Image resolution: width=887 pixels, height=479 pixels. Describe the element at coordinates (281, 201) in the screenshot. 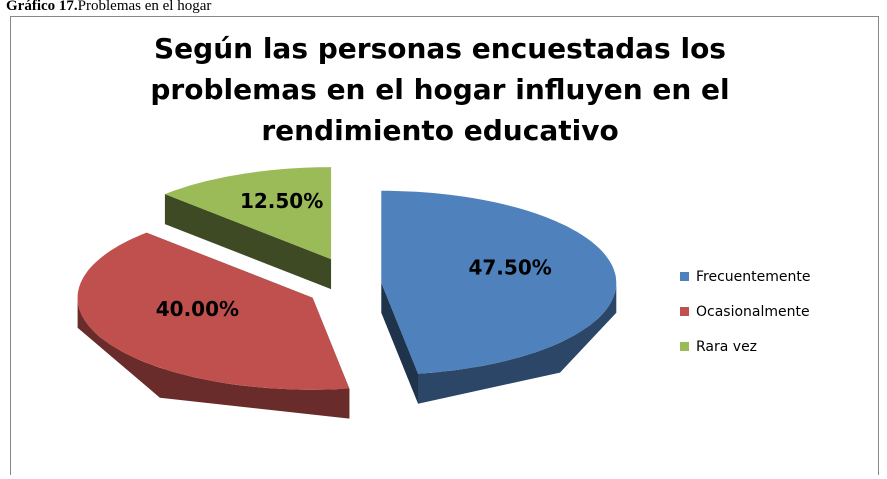

I see `data-label: 12.50%` at that location.